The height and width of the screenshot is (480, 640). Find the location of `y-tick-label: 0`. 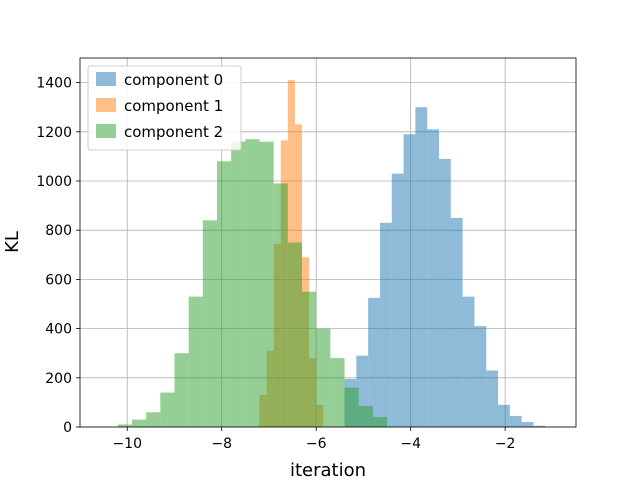

y-tick-label: 0 is located at coordinates (67, 428).